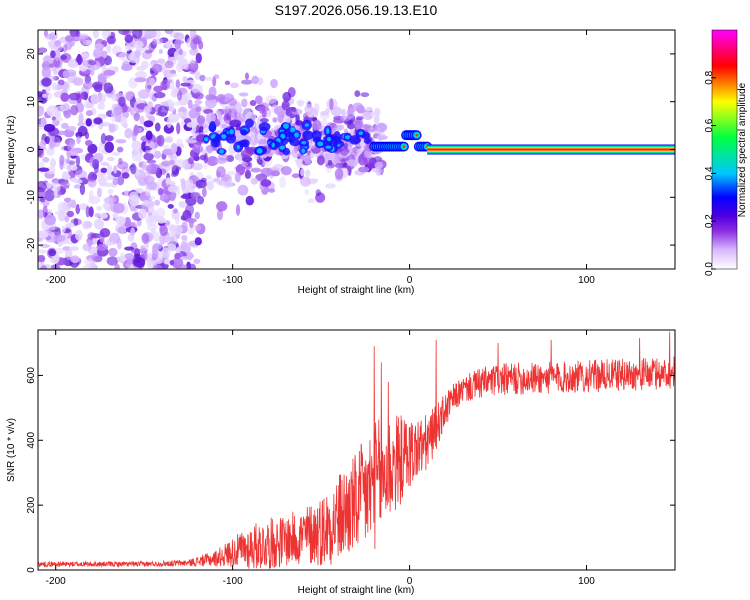  What do you see at coordinates (356, 290) in the screenshot?
I see `spectrogram-x-label: Height of straight line (km)` at bounding box center [356, 290].